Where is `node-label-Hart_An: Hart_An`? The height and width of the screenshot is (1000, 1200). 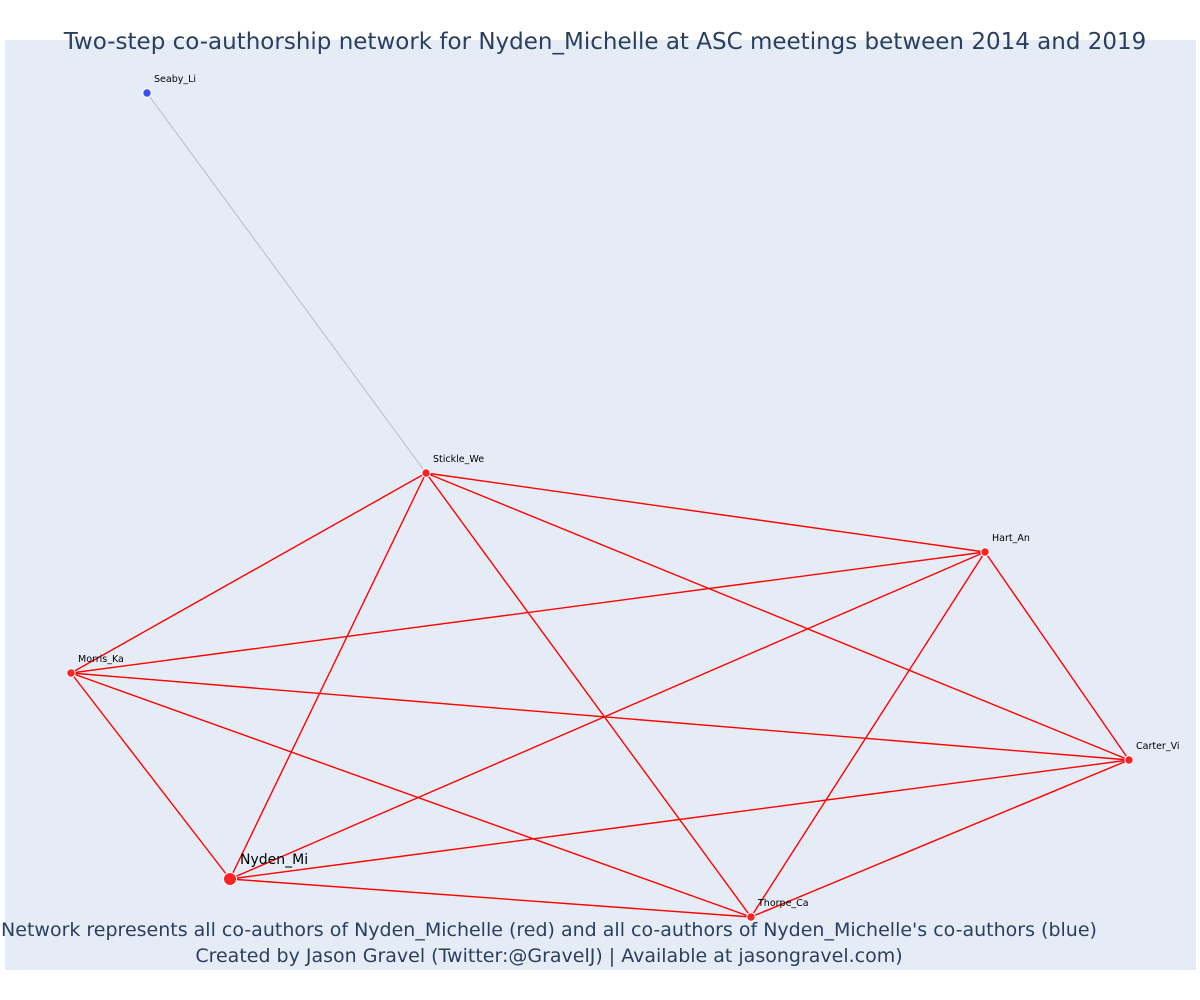 node-label-Hart_An: Hart_An is located at coordinates (1011, 538).